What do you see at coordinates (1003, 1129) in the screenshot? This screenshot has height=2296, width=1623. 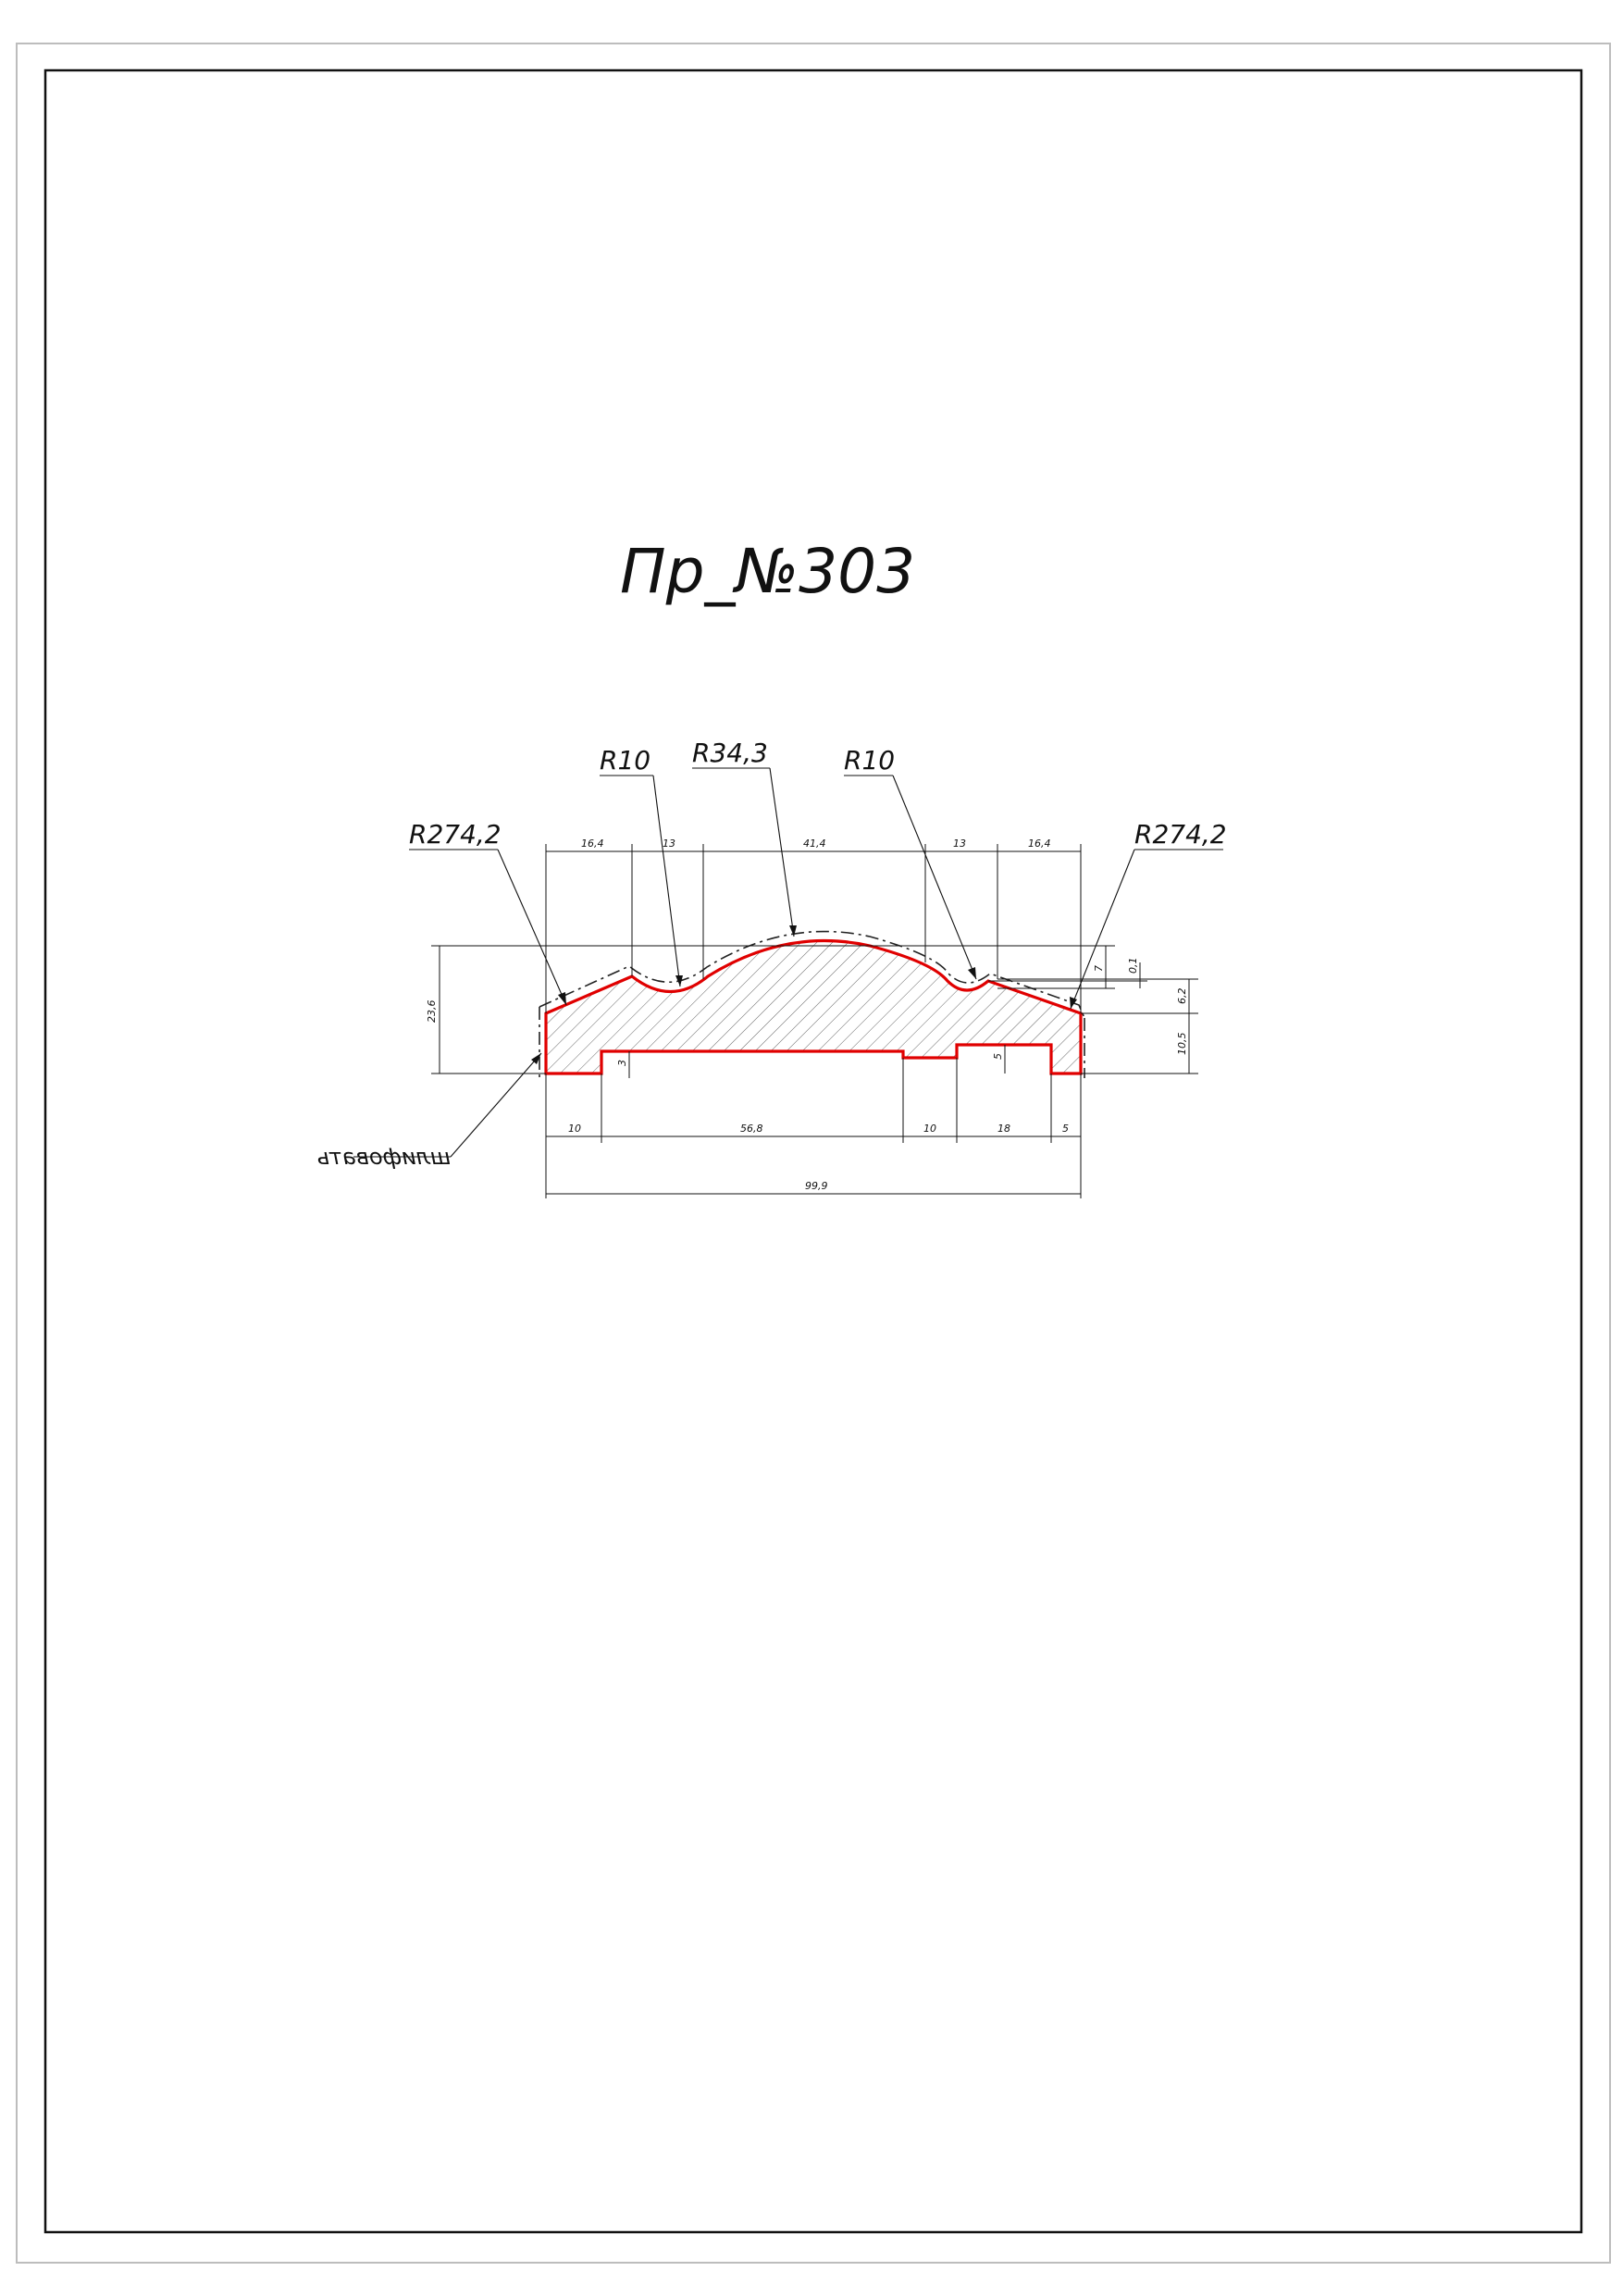 I see `dim-bottom-4: 18` at bounding box center [1003, 1129].